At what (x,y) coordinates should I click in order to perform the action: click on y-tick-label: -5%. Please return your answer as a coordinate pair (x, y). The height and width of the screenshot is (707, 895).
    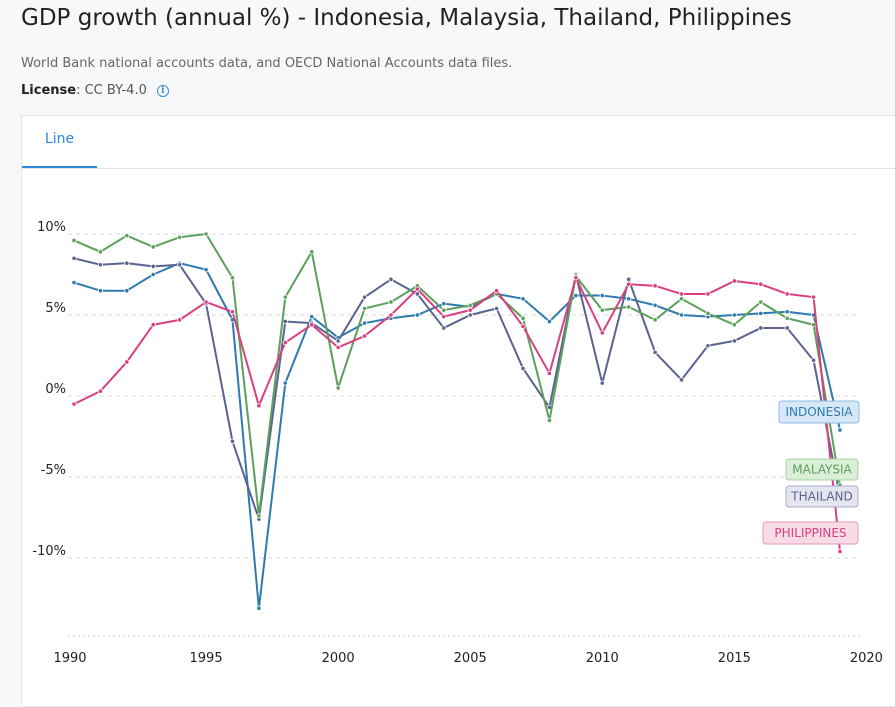
    Looking at the image, I should click on (53, 470).